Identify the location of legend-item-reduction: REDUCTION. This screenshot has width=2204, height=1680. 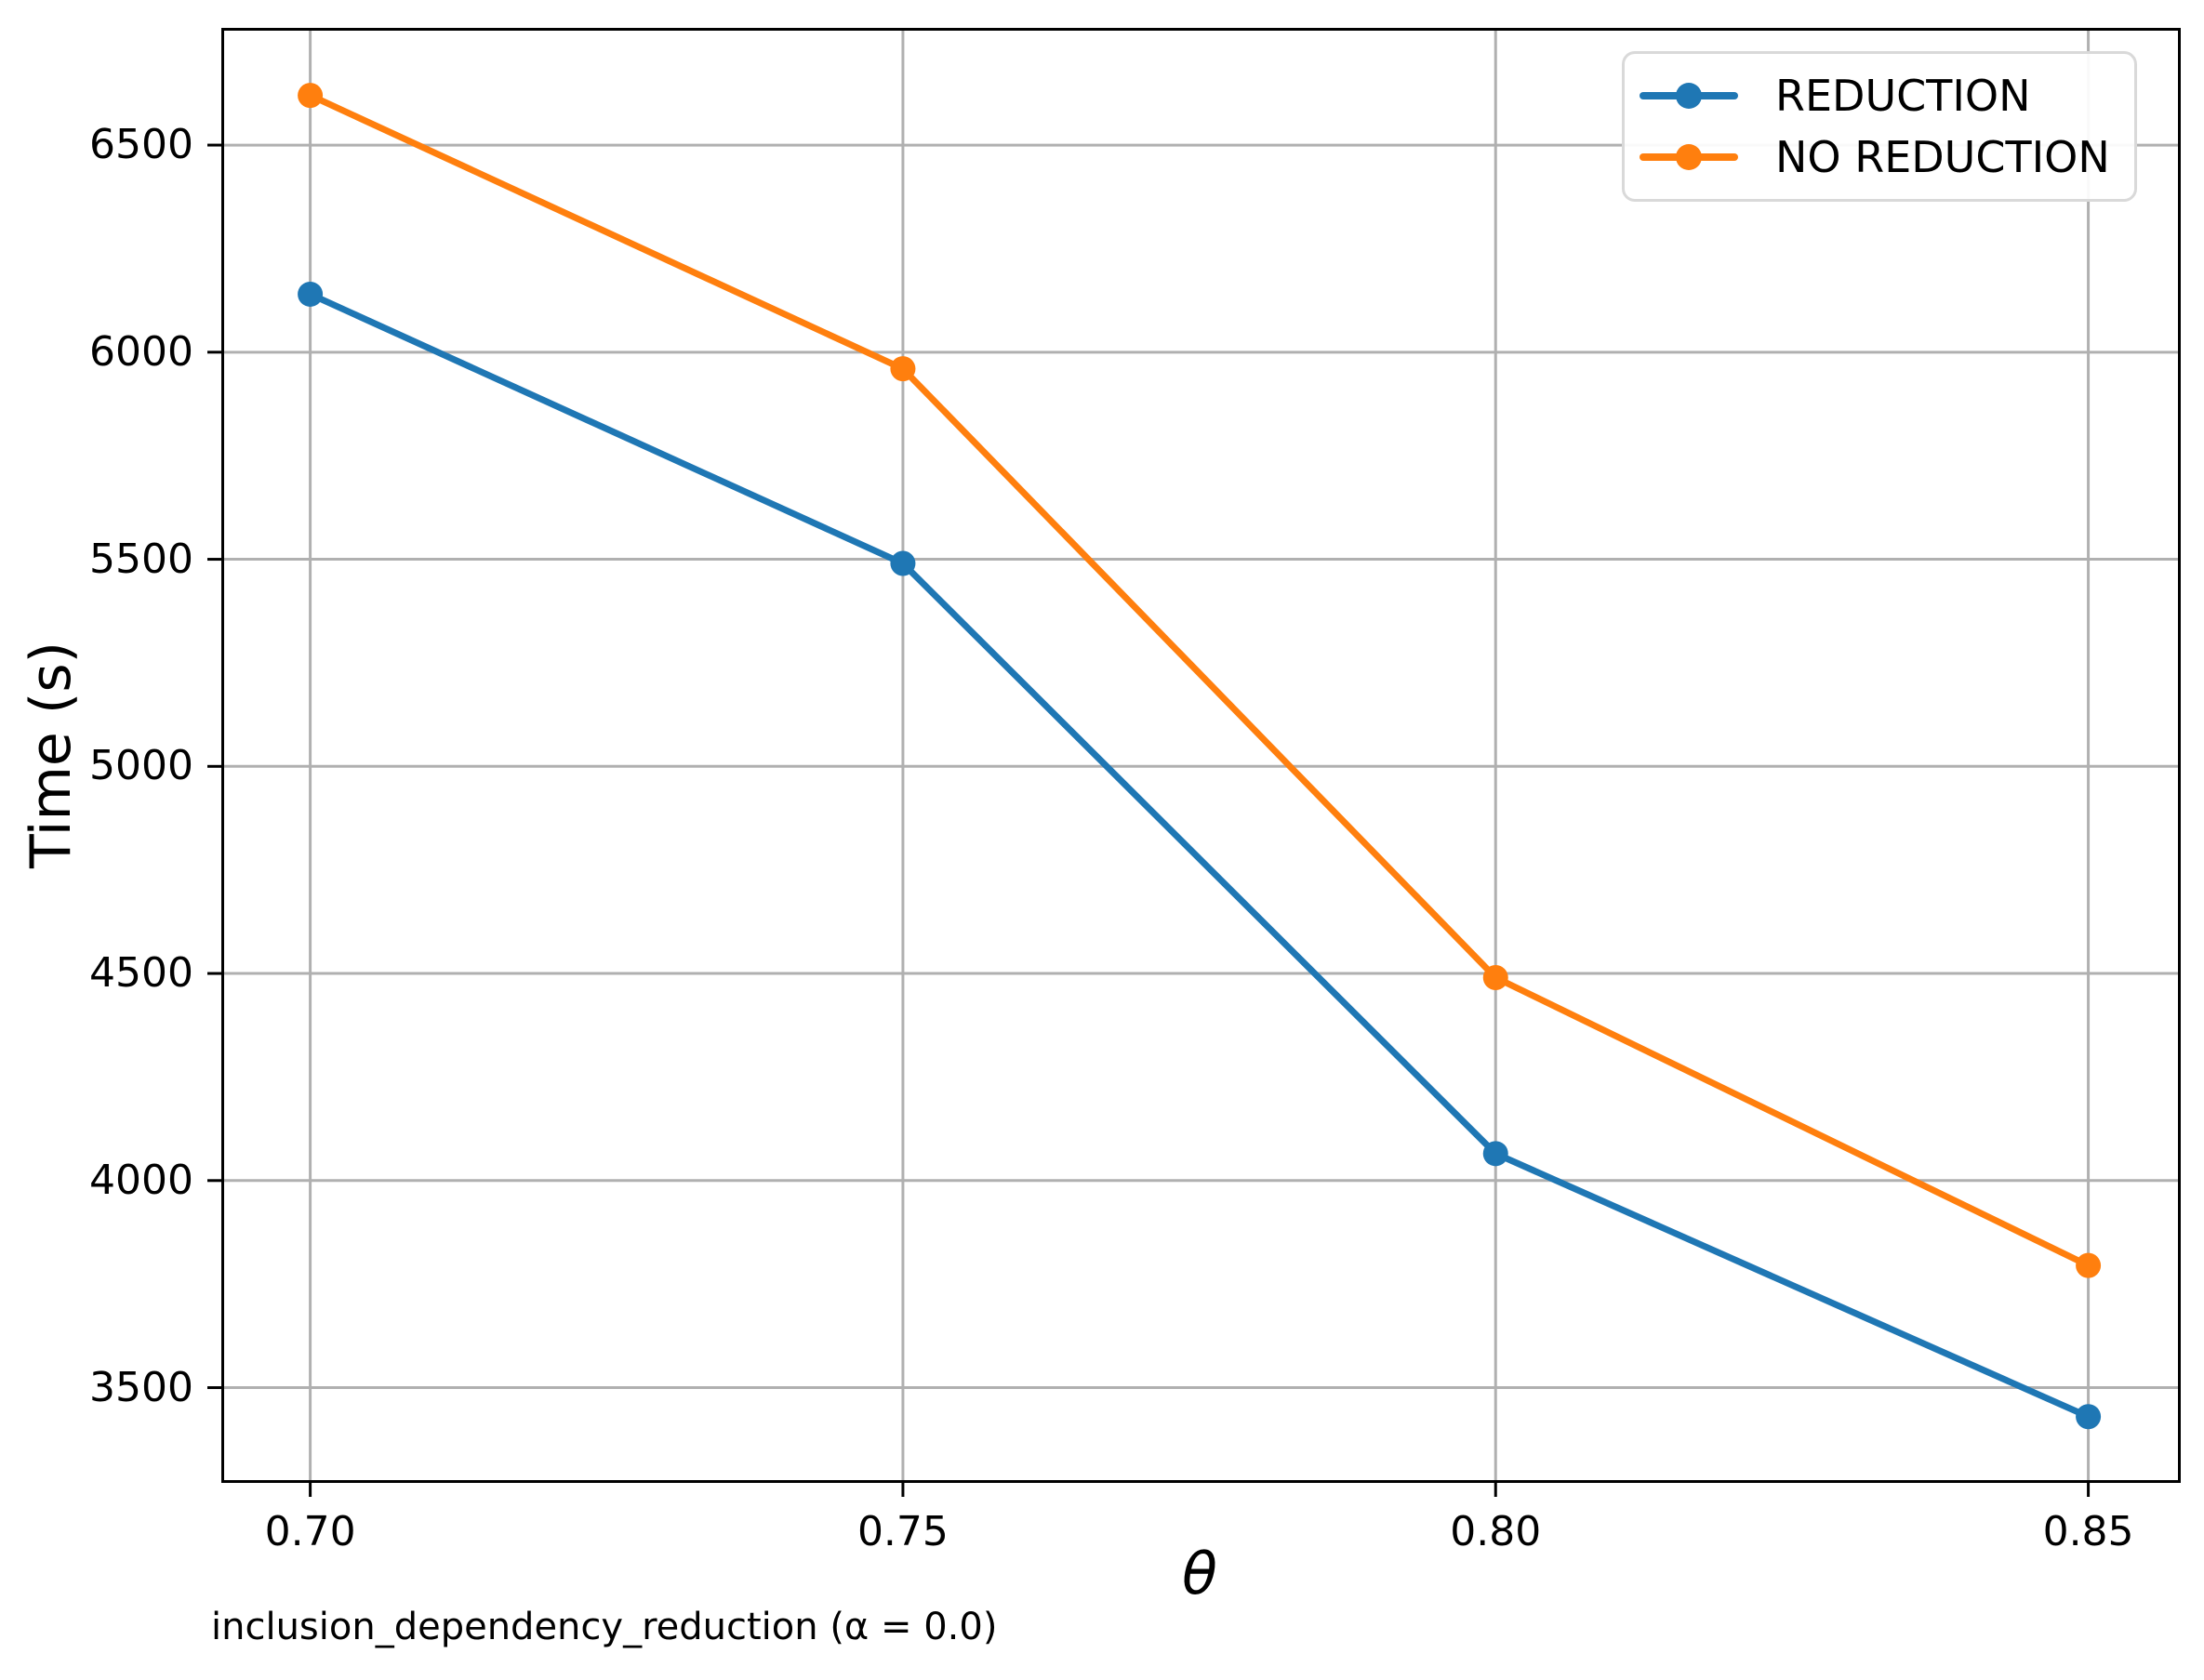
(1875, 95).